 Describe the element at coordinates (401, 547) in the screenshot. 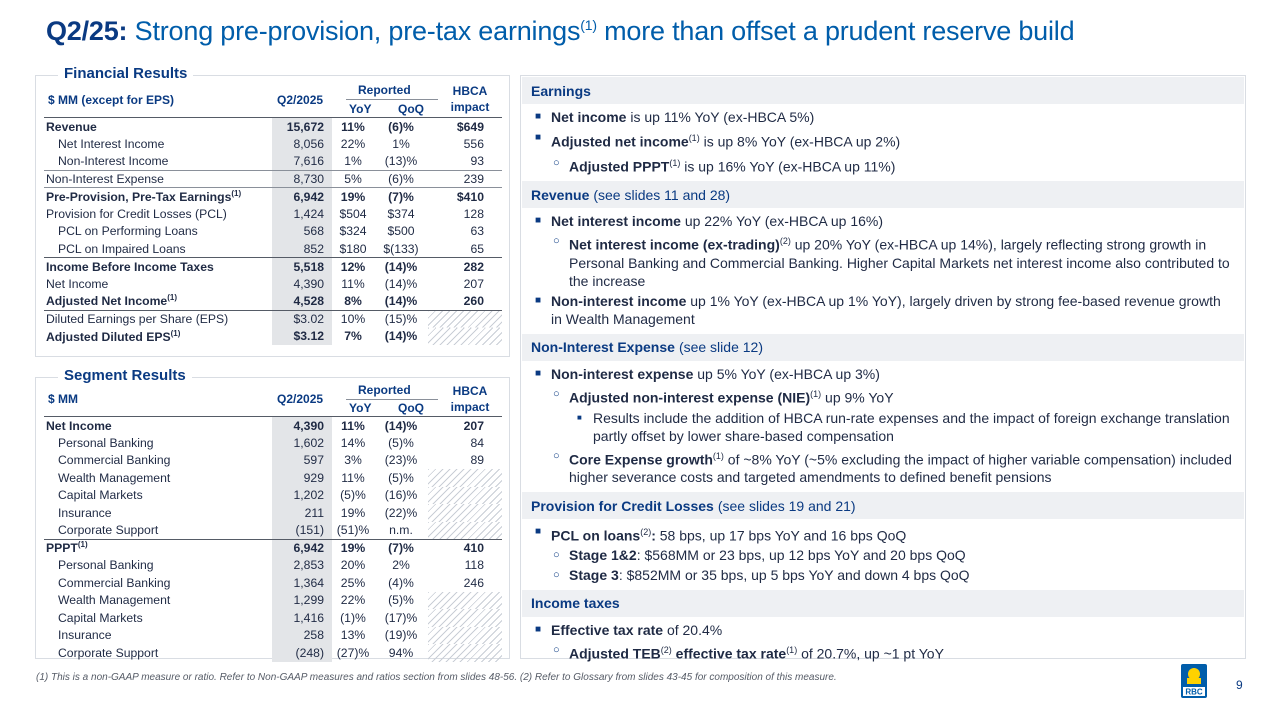

I see `cell-qoq: (7)%` at that location.